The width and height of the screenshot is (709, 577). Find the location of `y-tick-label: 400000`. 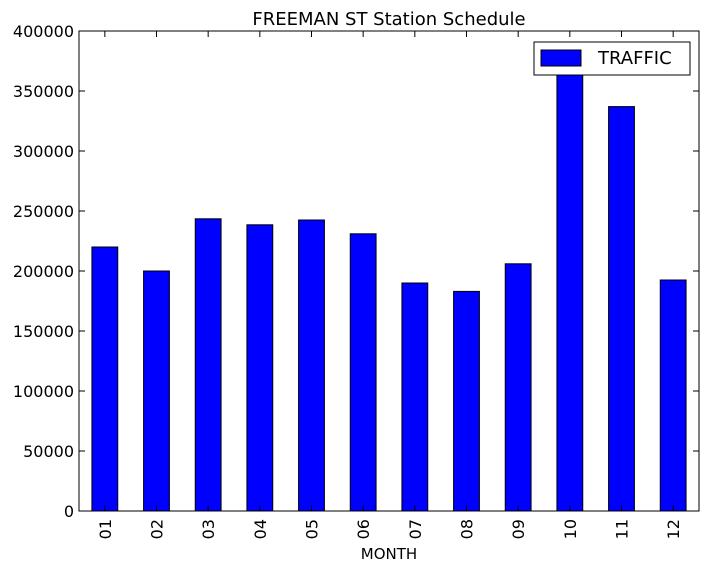

y-tick-label: 400000 is located at coordinates (43, 31).